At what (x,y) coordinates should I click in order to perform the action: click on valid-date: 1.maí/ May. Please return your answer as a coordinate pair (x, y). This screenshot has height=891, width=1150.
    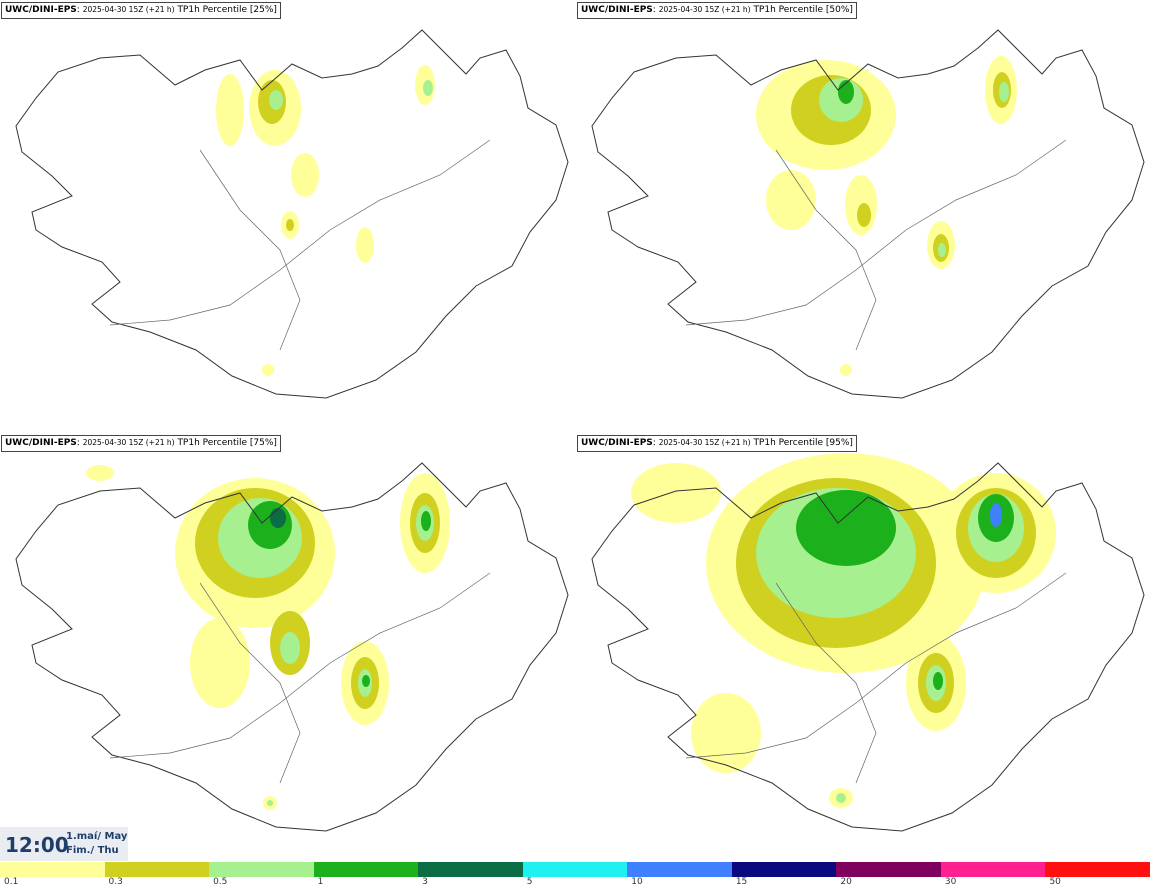
    Looking at the image, I should click on (97, 836).